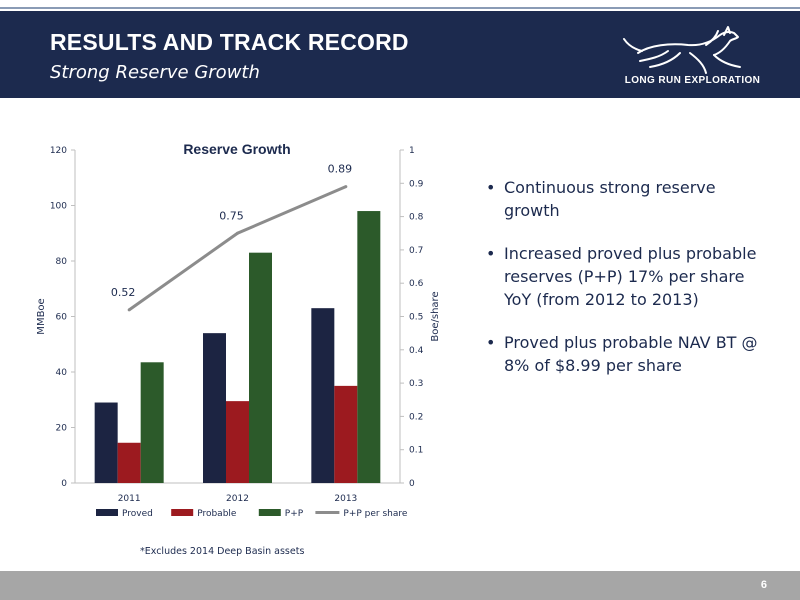 Image resolution: width=800 pixels, height=600 pixels. What do you see at coordinates (155, 72) in the screenshot?
I see `slide-subtitle: Strong Reserve Growth` at bounding box center [155, 72].